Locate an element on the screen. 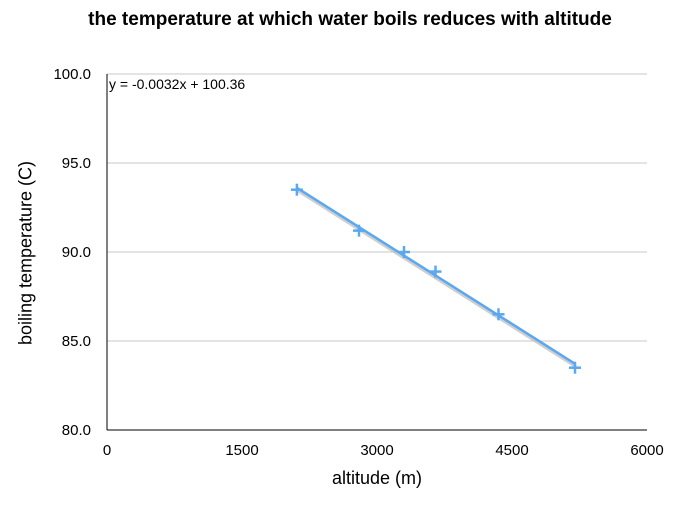  trendline-shadow is located at coordinates (437, 279).